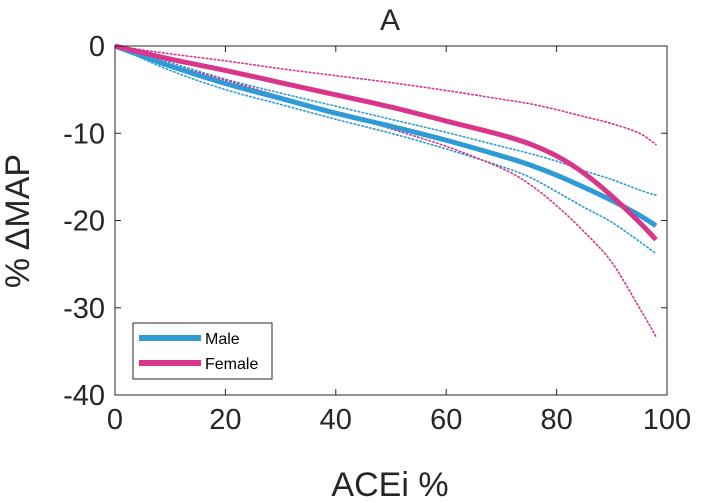  I want to click on x-tick-label: 0, so click(115, 420).